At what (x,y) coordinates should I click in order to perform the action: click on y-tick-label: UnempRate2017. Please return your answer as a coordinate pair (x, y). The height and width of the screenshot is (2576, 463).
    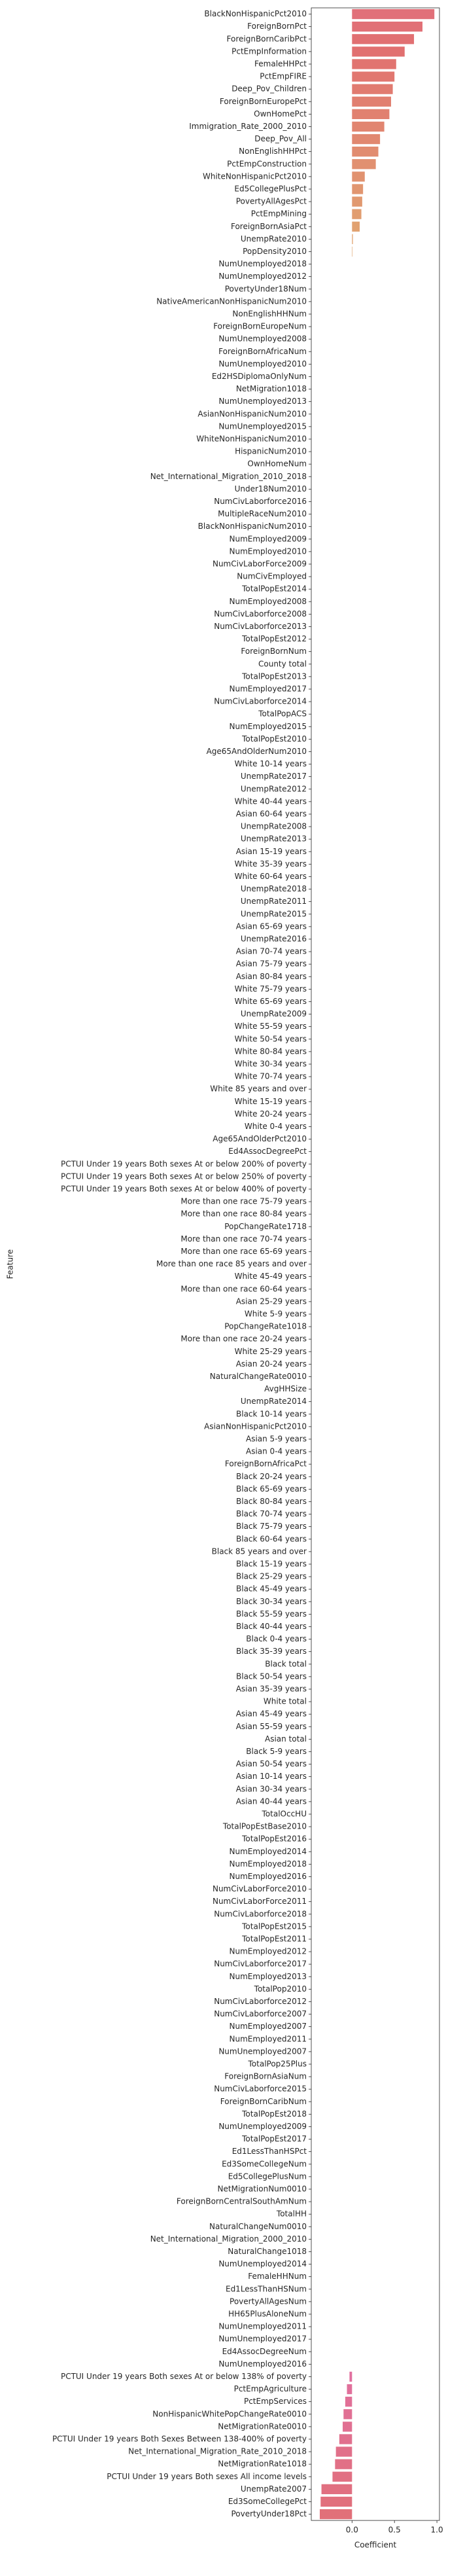
    Looking at the image, I should click on (274, 776).